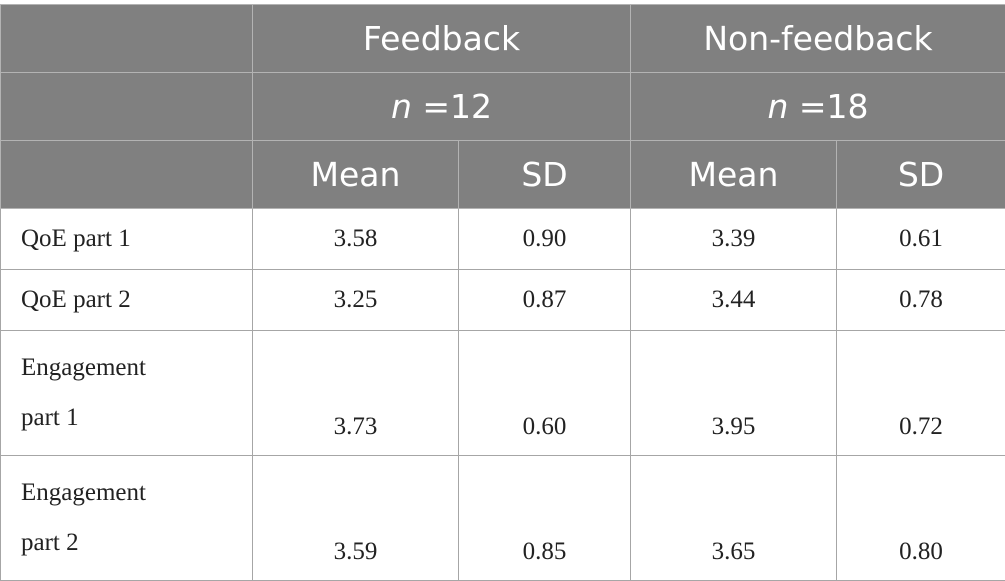 This screenshot has width=1005, height=581. What do you see at coordinates (545, 239) in the screenshot?
I see `cell-value: 0.90` at bounding box center [545, 239].